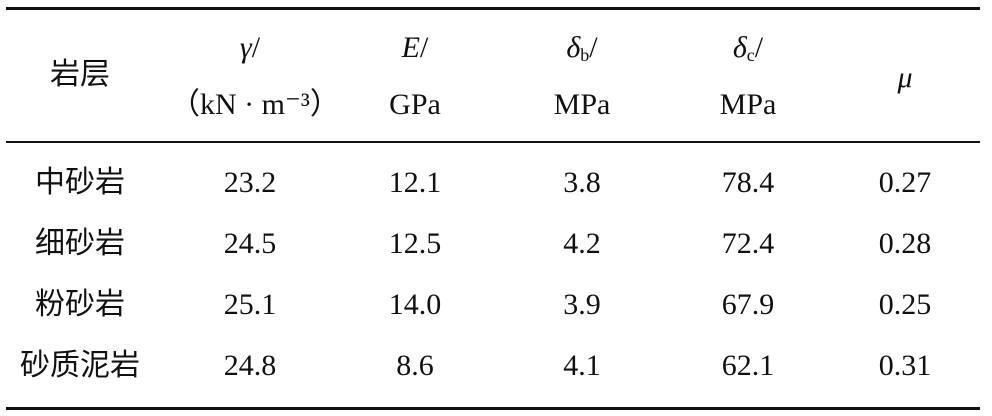 The height and width of the screenshot is (416, 992). I want to click on header-subscript: b, so click(585, 55).